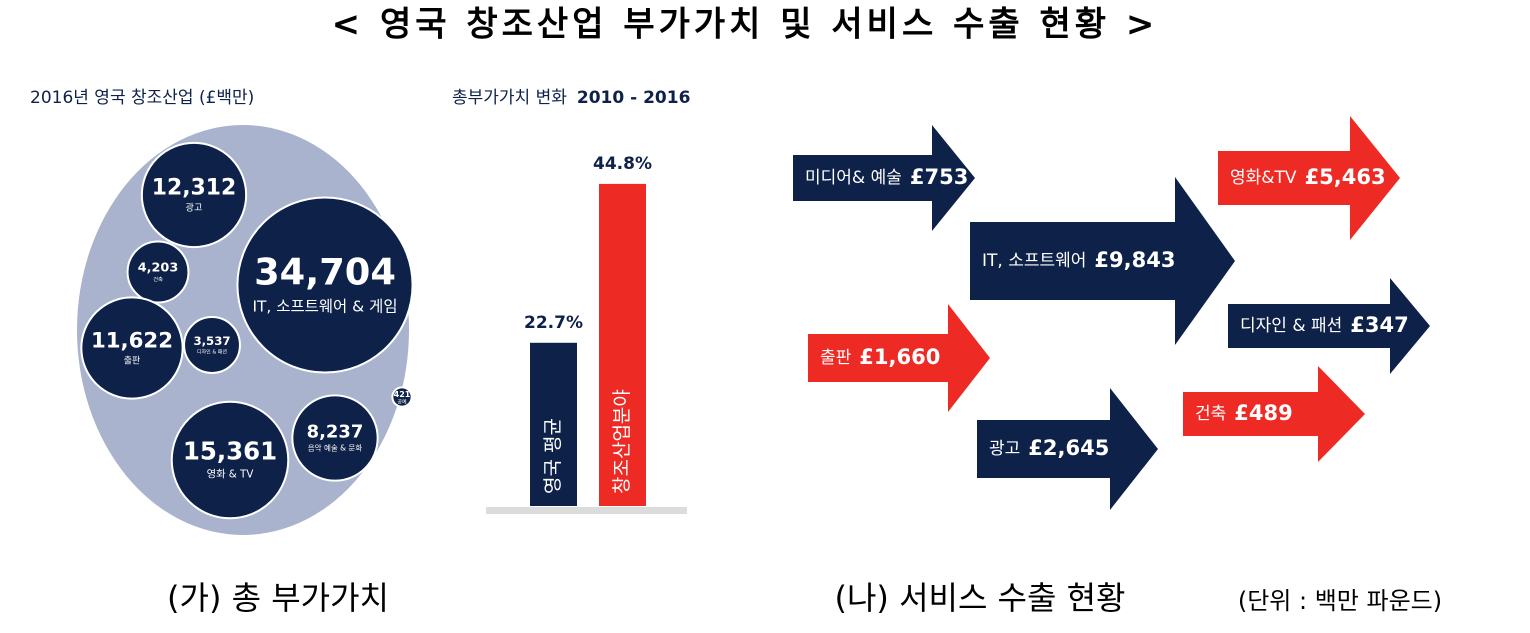 This screenshot has height=633, width=1530. What do you see at coordinates (1340, 601) in the screenshot?
I see `caption-unit: (단위 : 백만 파운드)` at bounding box center [1340, 601].